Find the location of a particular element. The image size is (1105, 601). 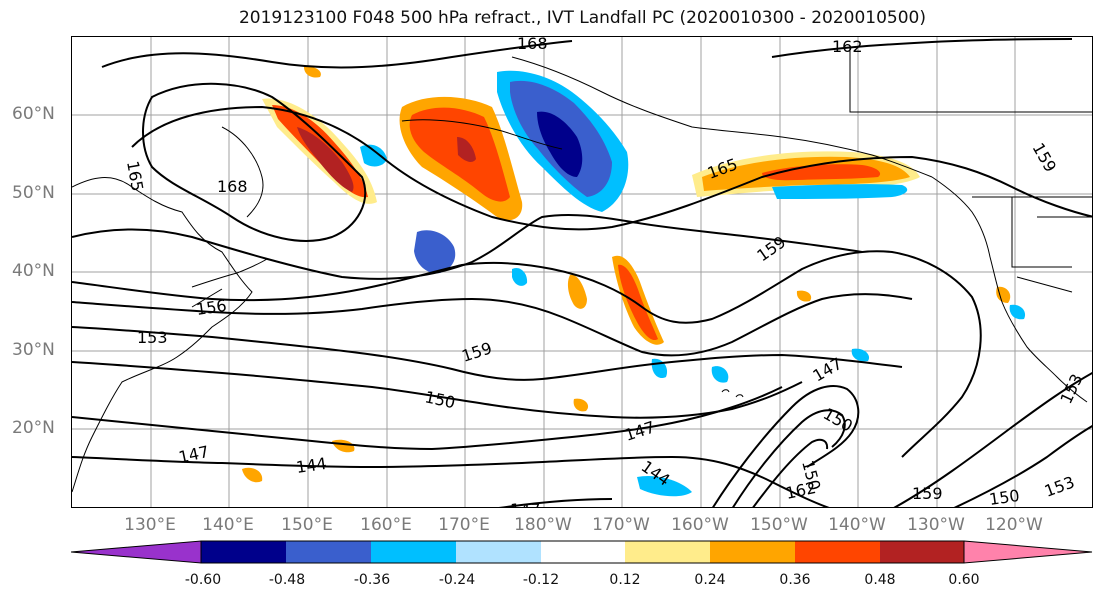

lon-label-170e: 170°E is located at coordinates (464, 525).